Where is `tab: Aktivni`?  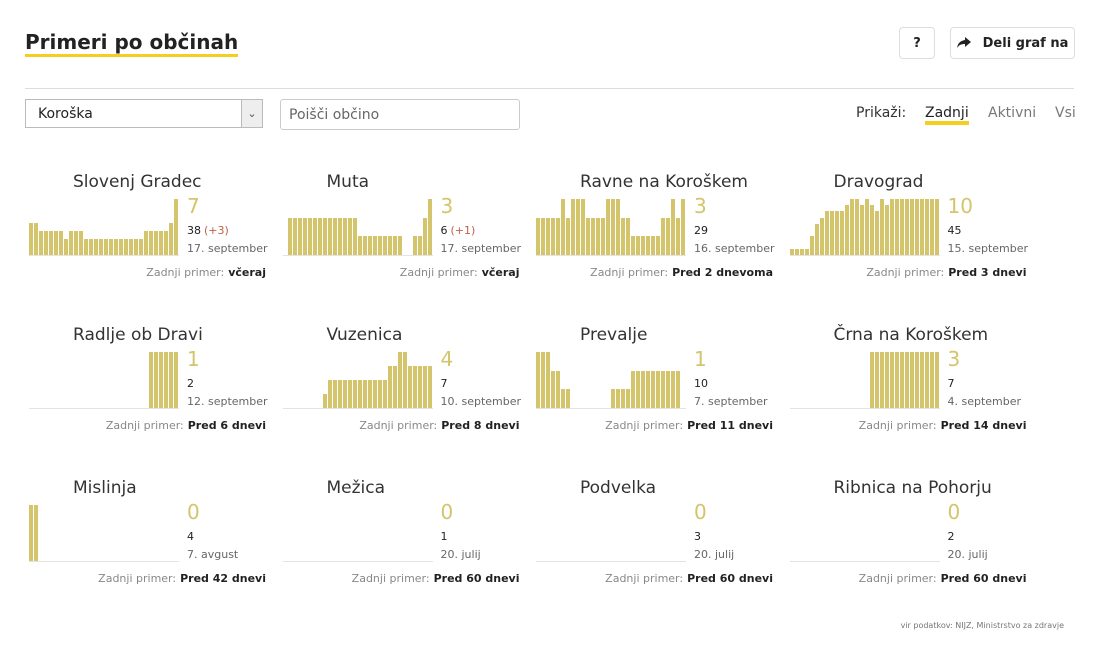 tab: Aktivni is located at coordinates (1012, 113).